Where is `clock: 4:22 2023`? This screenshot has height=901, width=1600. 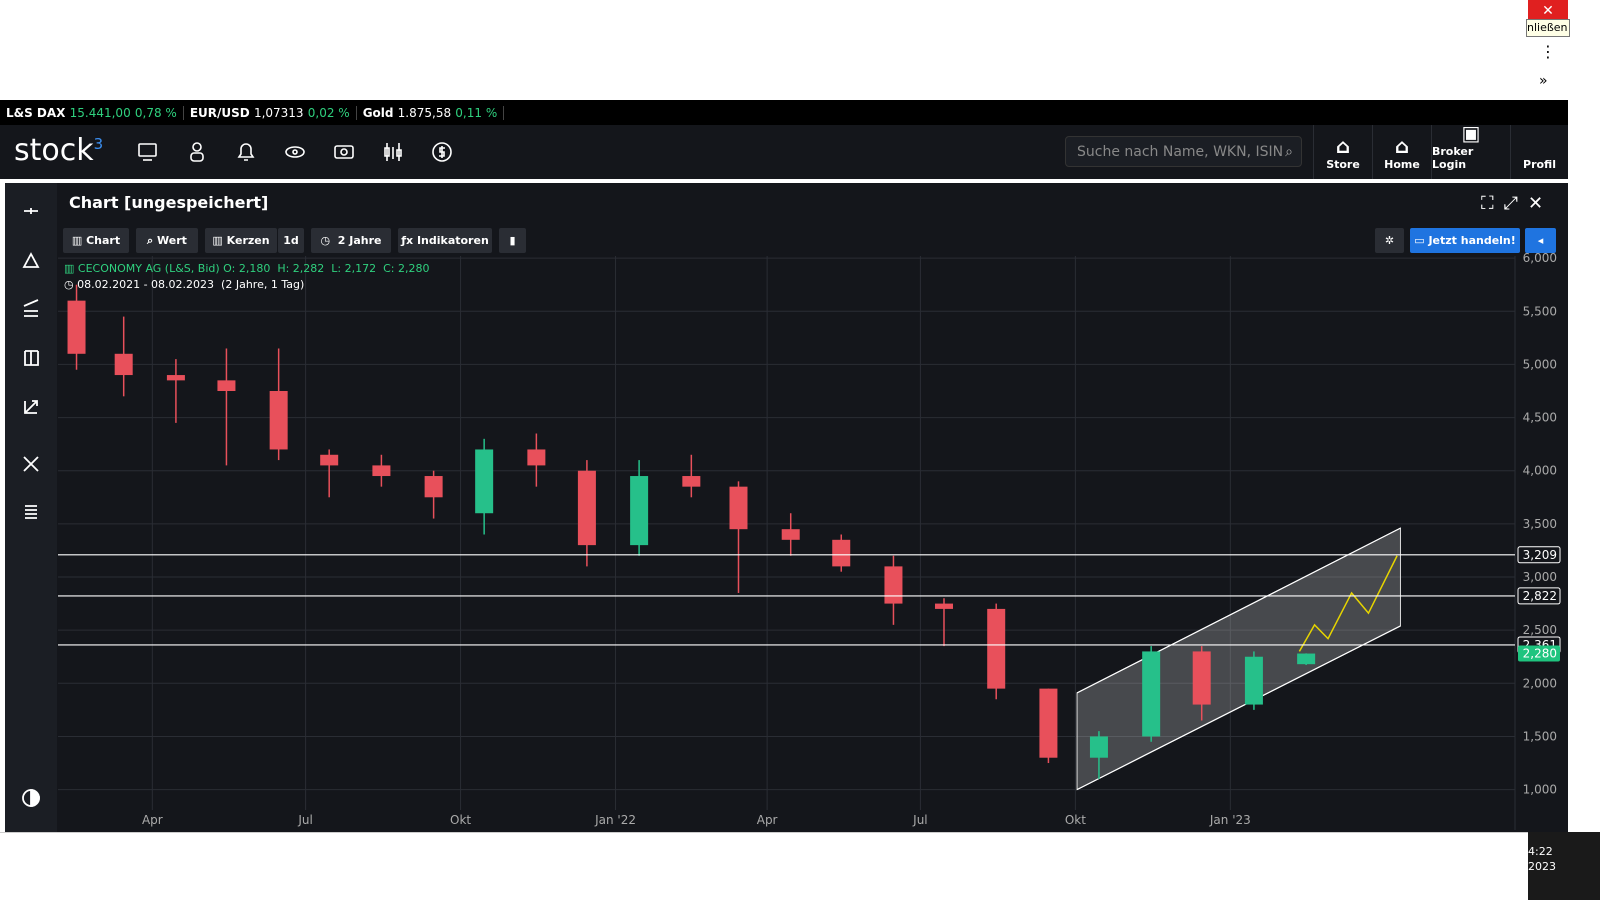 clock: 4:22 2023 is located at coordinates (1564, 866).